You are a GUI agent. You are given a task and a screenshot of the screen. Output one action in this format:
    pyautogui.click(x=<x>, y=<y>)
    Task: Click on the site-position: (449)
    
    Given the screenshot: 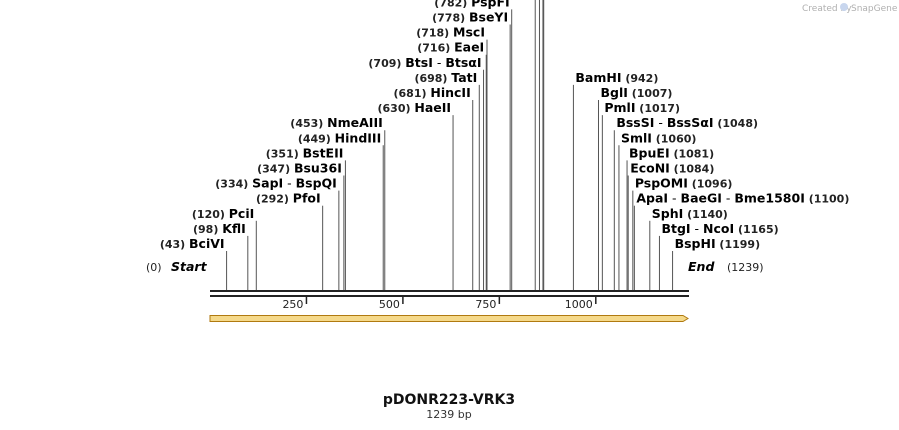 What is the action you would take?
    pyautogui.click(x=316, y=138)
    